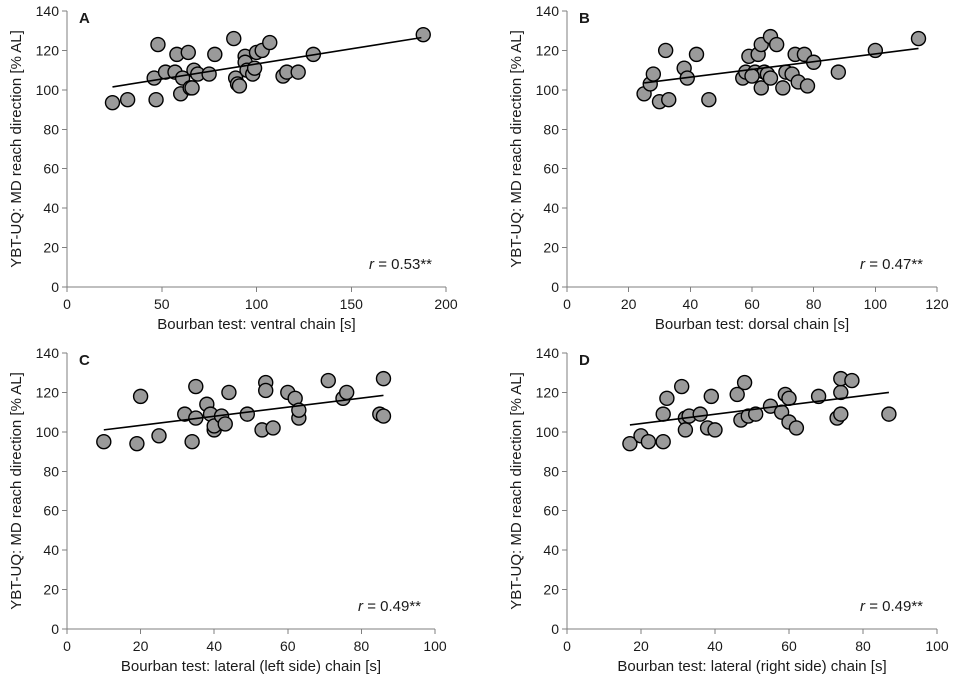  I want to click on x-tick-label: 120, so click(937, 304).